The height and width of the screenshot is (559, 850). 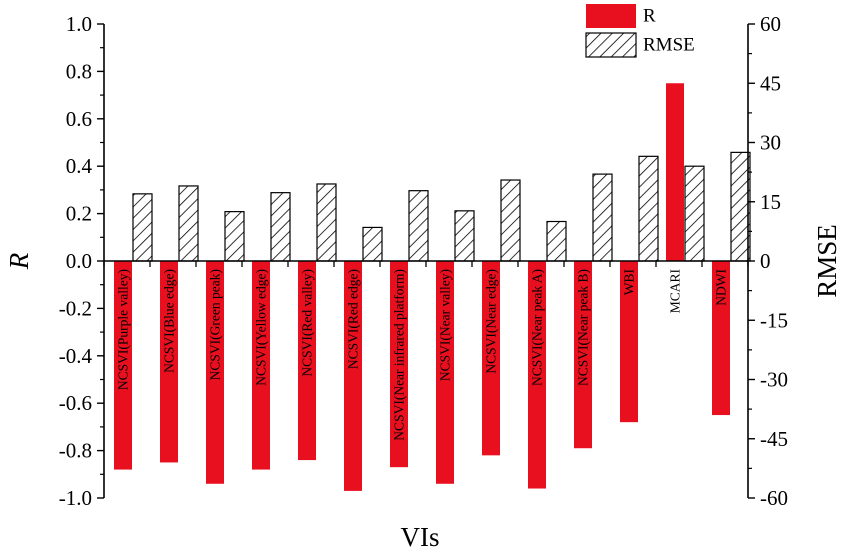 I want to click on y-tick-label-right: -30, so click(x=774, y=380).